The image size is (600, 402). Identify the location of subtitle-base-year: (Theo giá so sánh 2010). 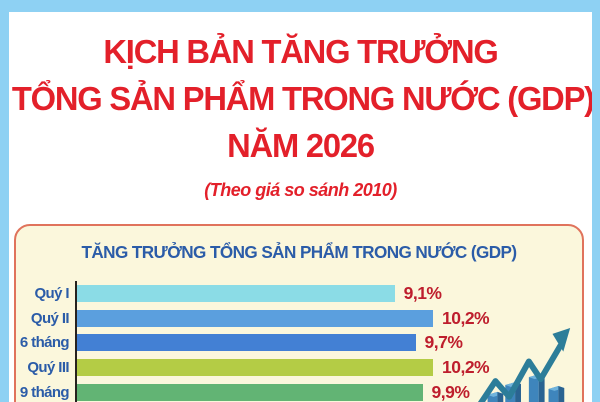
(300, 190).